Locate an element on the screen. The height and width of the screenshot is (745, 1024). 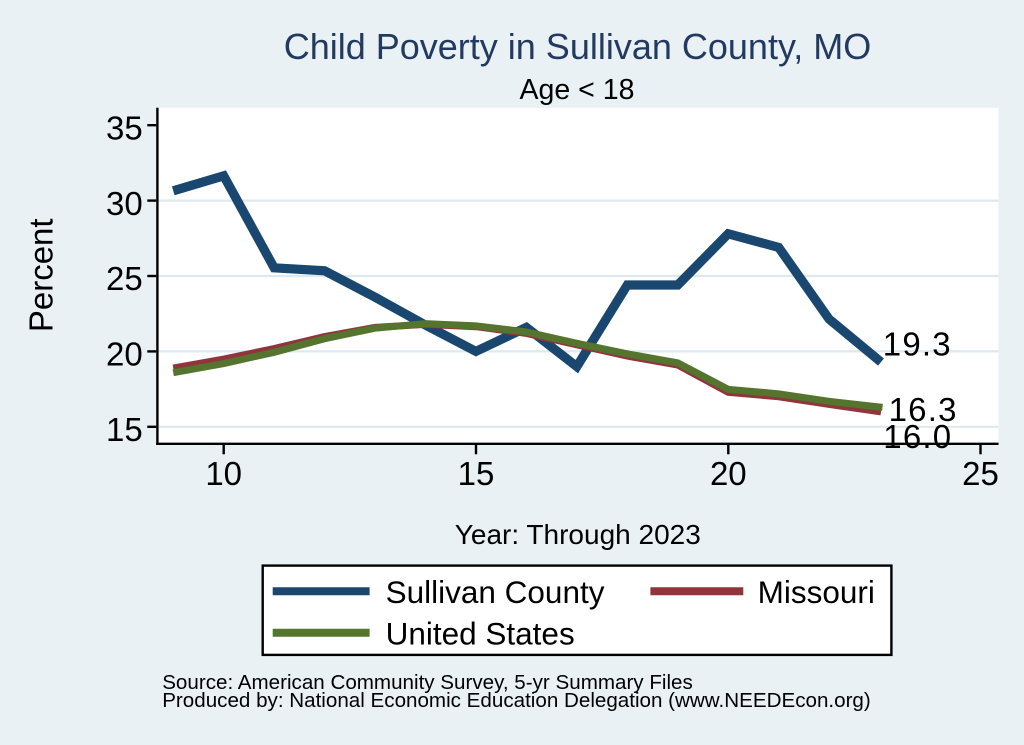
svg-text: Year: Through 2023 is located at coordinates (578, 534).